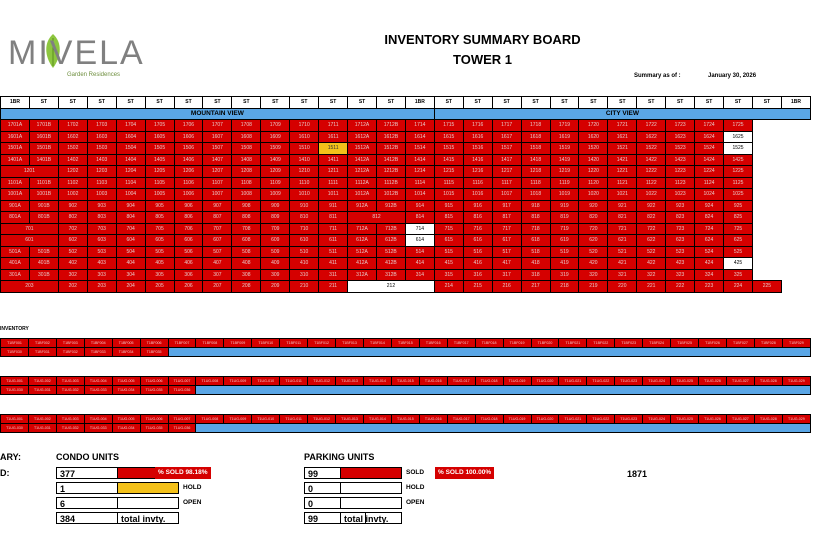  I want to click on unit-cell: 1609, so click(275, 136).